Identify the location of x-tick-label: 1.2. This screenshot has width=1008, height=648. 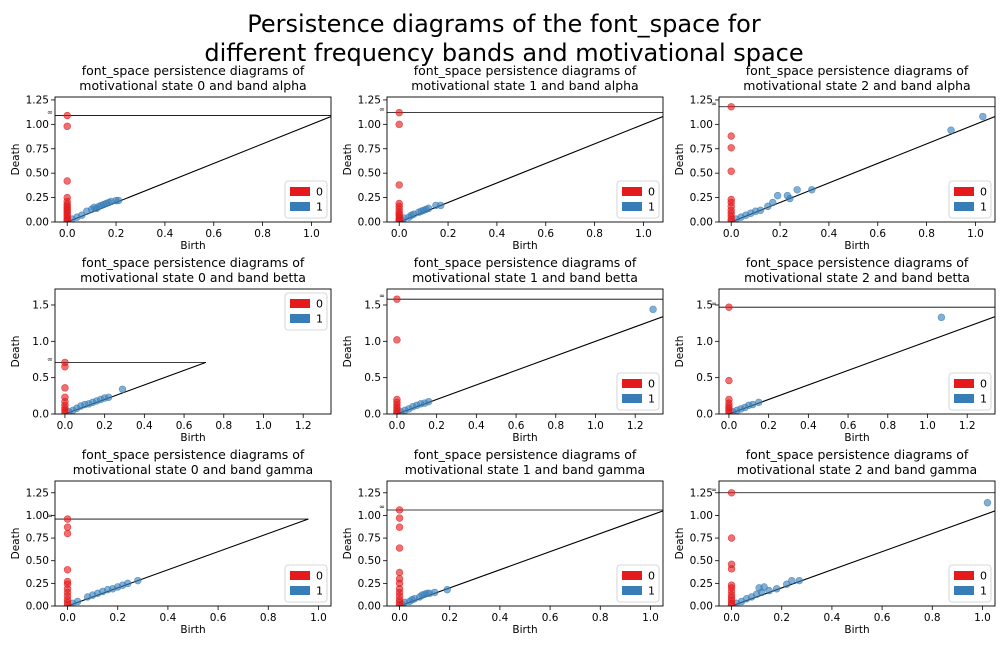
(303, 426).